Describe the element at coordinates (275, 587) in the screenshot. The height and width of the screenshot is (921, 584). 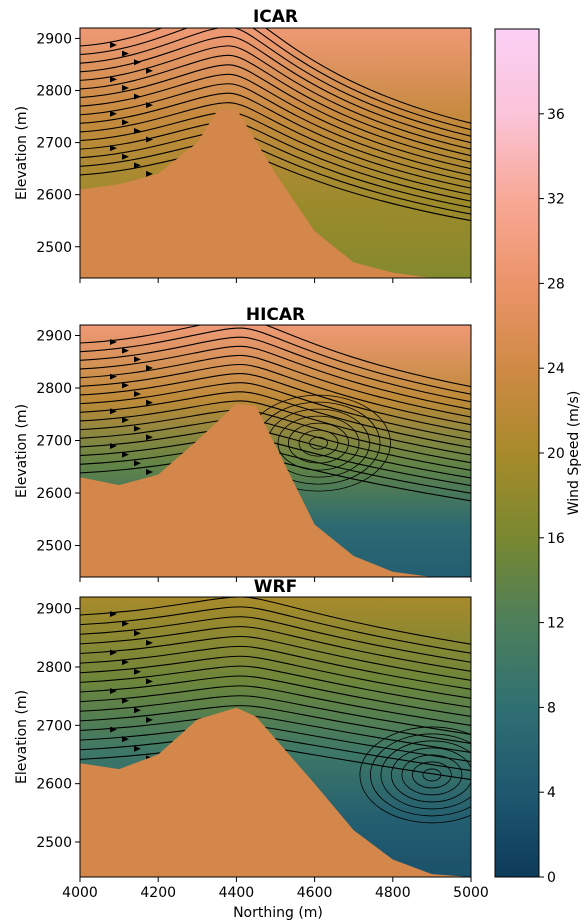
I see `panel-title: WRF` at that location.